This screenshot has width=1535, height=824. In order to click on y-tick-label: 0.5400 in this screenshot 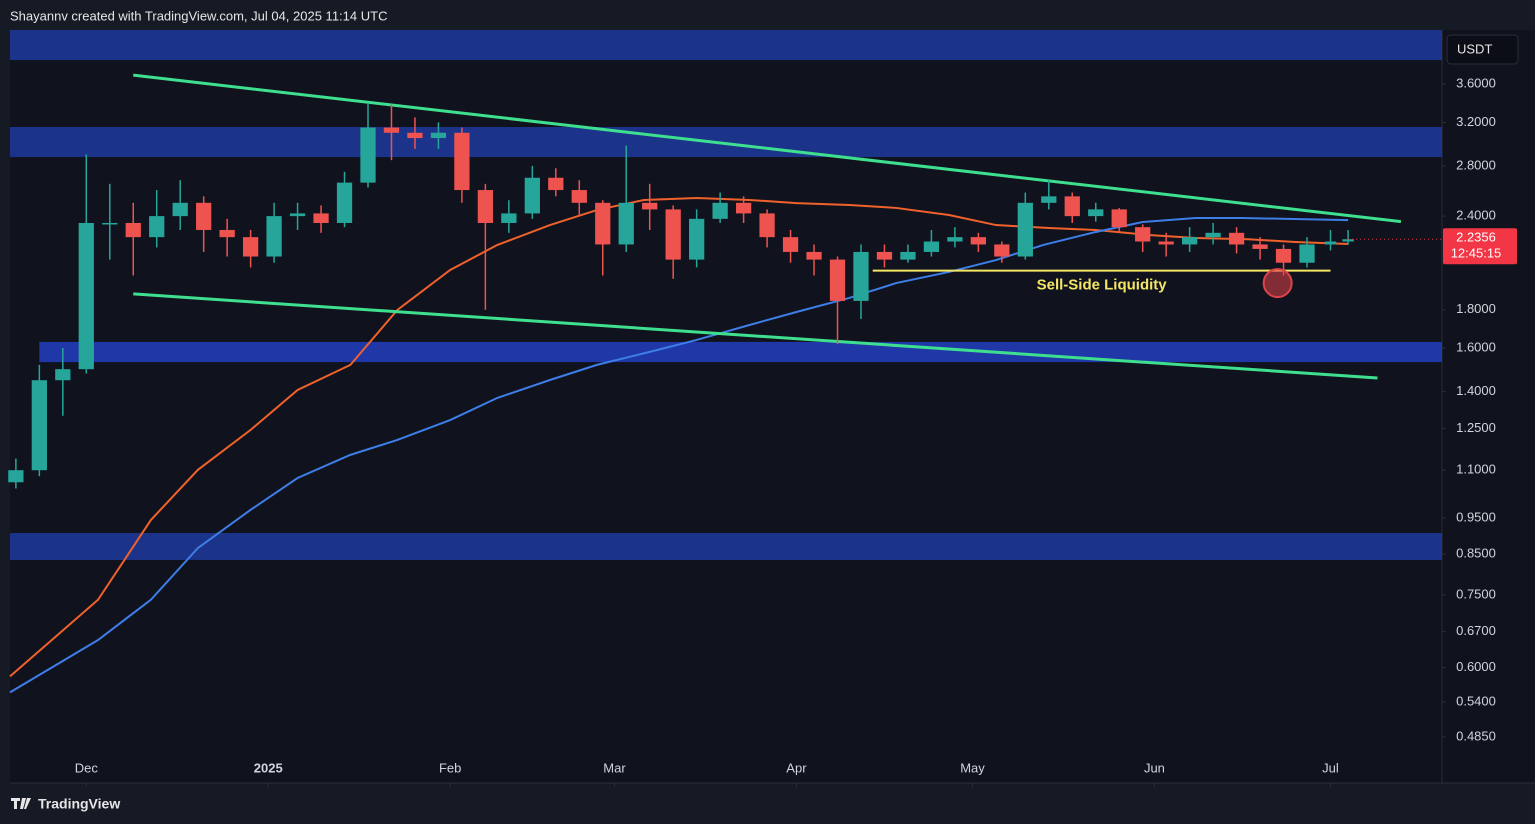, I will do `click(1476, 700)`.